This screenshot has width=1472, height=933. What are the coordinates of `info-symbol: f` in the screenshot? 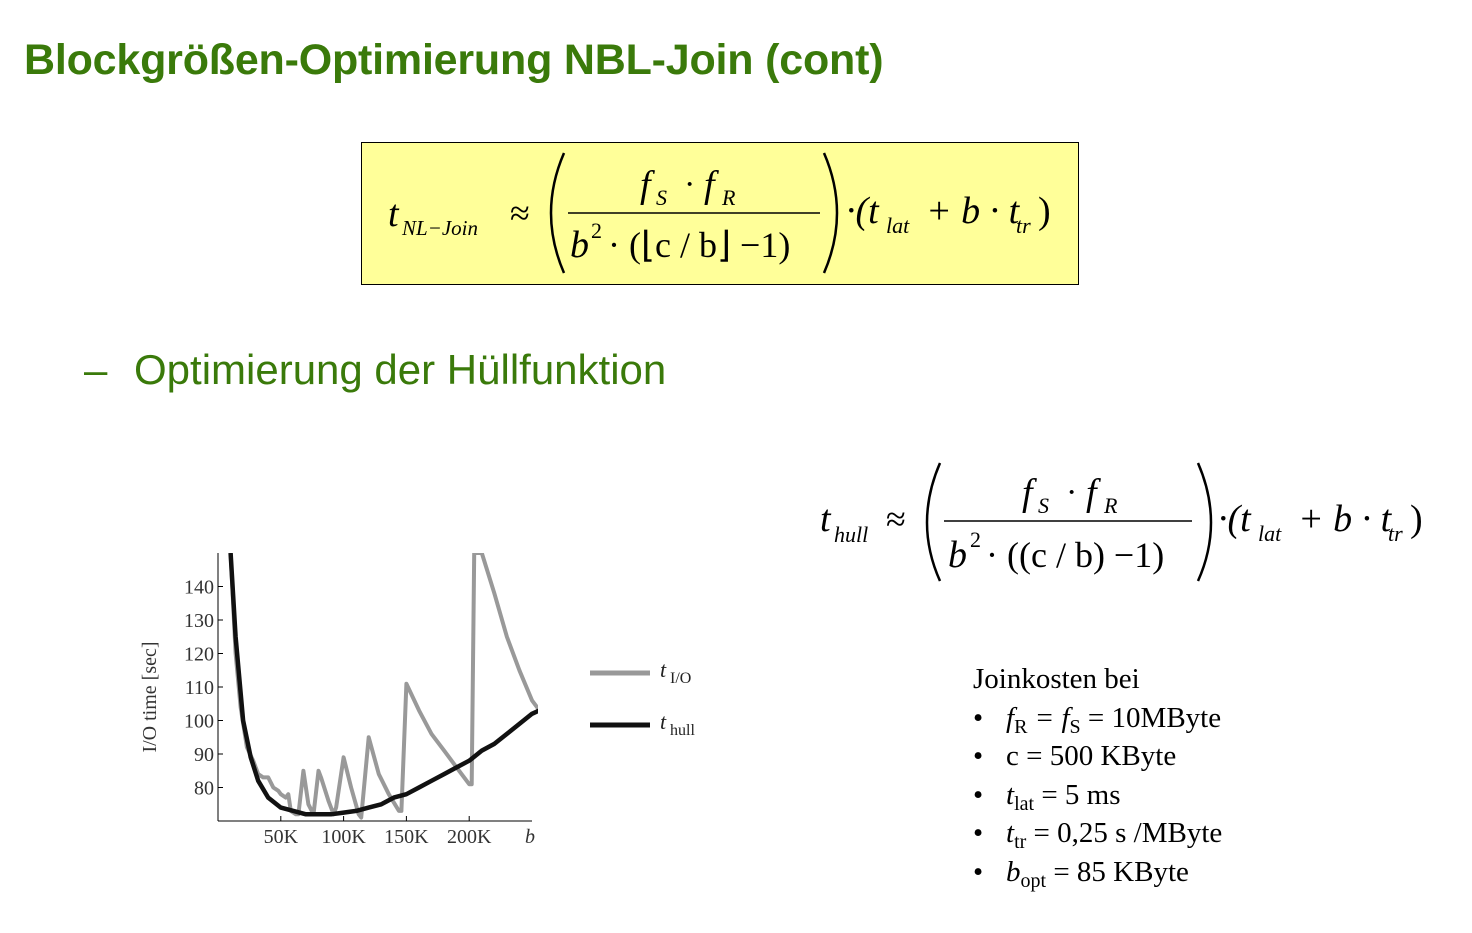 It's located at (1010, 717).